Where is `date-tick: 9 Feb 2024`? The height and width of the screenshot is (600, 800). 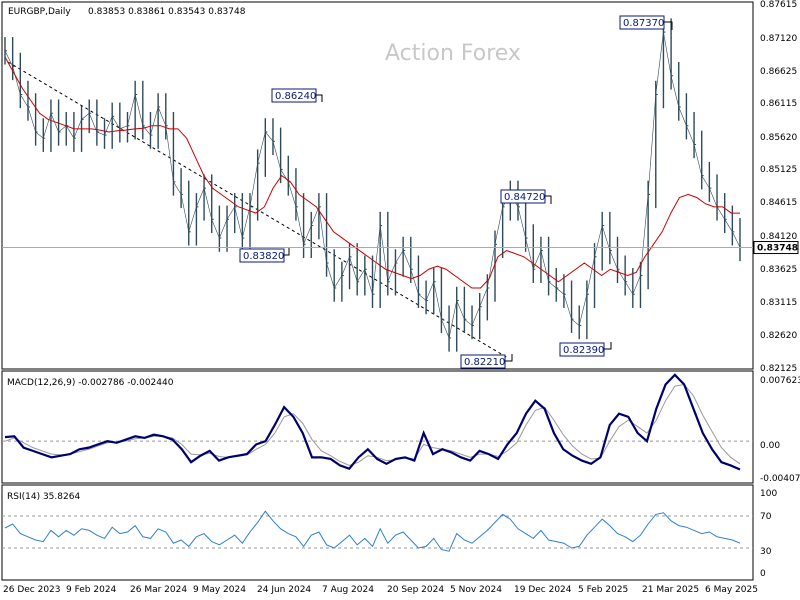
date-tick: 9 Feb 2024 is located at coordinates (91, 590).